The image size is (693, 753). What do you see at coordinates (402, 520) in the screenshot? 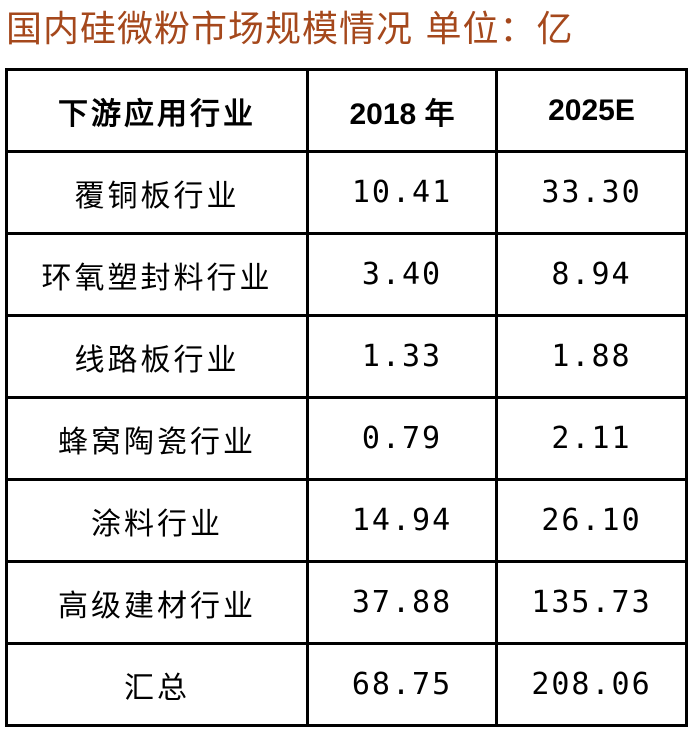
I see `value-2018-cell: 14.94` at bounding box center [402, 520].